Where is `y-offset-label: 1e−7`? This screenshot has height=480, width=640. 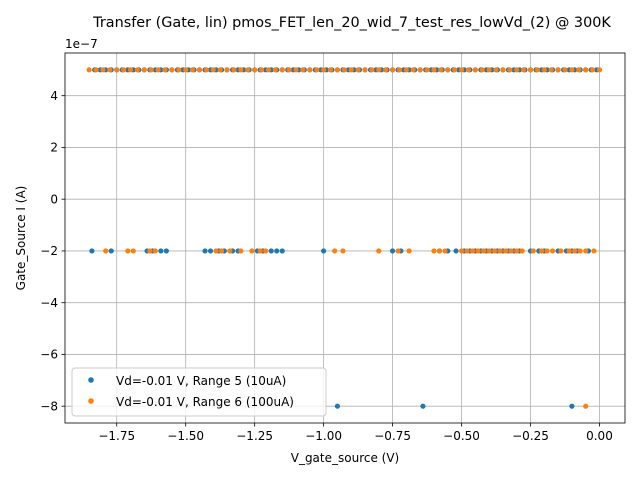 y-offset-label: 1e−7 is located at coordinates (81, 44).